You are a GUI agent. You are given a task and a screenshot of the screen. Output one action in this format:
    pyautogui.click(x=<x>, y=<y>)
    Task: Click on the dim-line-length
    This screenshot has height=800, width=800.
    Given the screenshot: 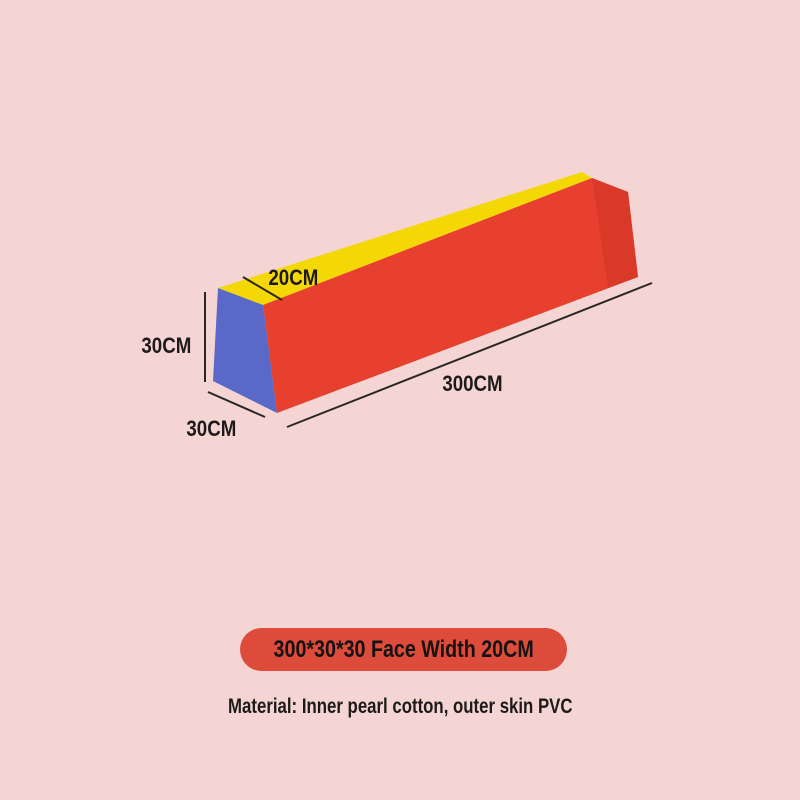 What is the action you would take?
    pyautogui.click(x=469, y=355)
    